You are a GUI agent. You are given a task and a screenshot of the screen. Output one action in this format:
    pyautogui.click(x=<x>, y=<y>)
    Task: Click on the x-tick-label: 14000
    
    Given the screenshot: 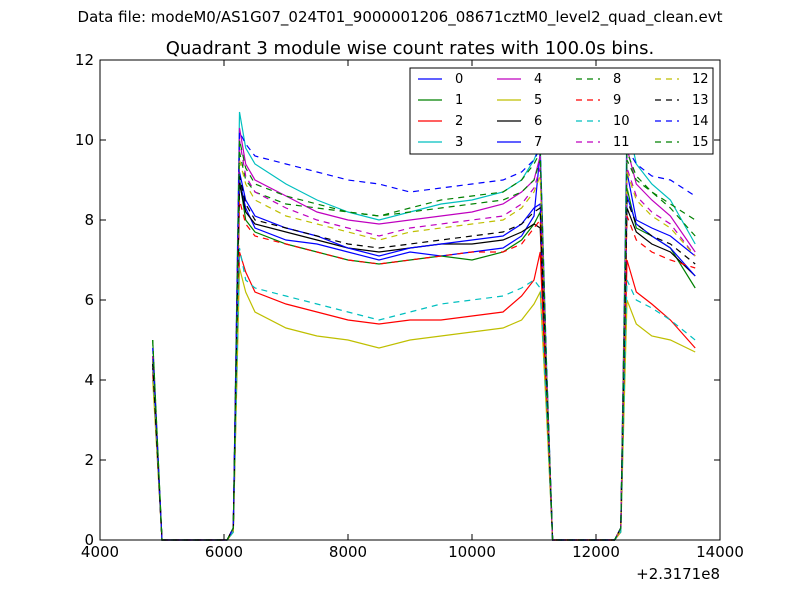 What is the action you would take?
    pyautogui.click(x=720, y=552)
    